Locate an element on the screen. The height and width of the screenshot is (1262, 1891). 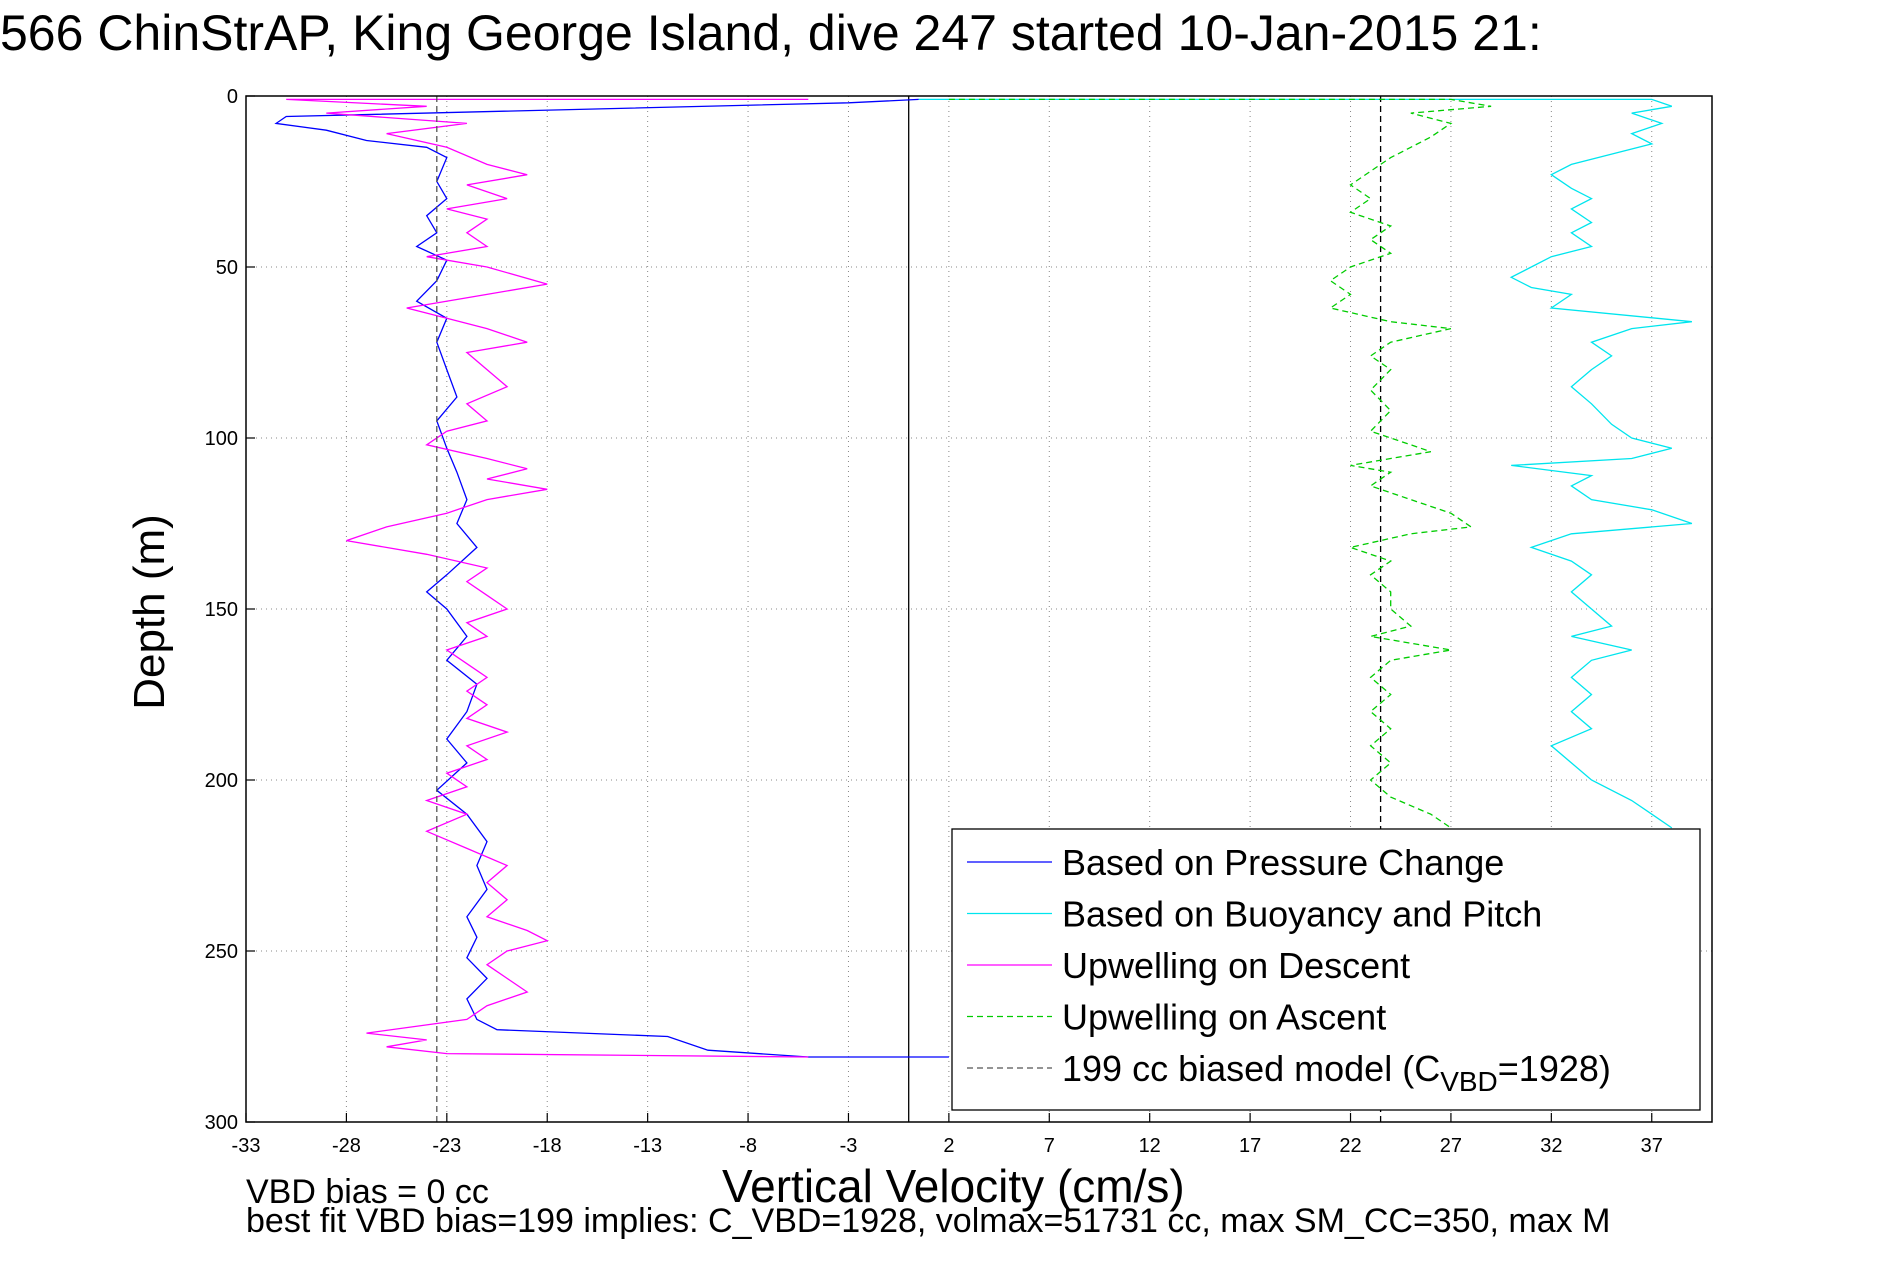
y-tick-label: 50 is located at coordinates (227, 268).